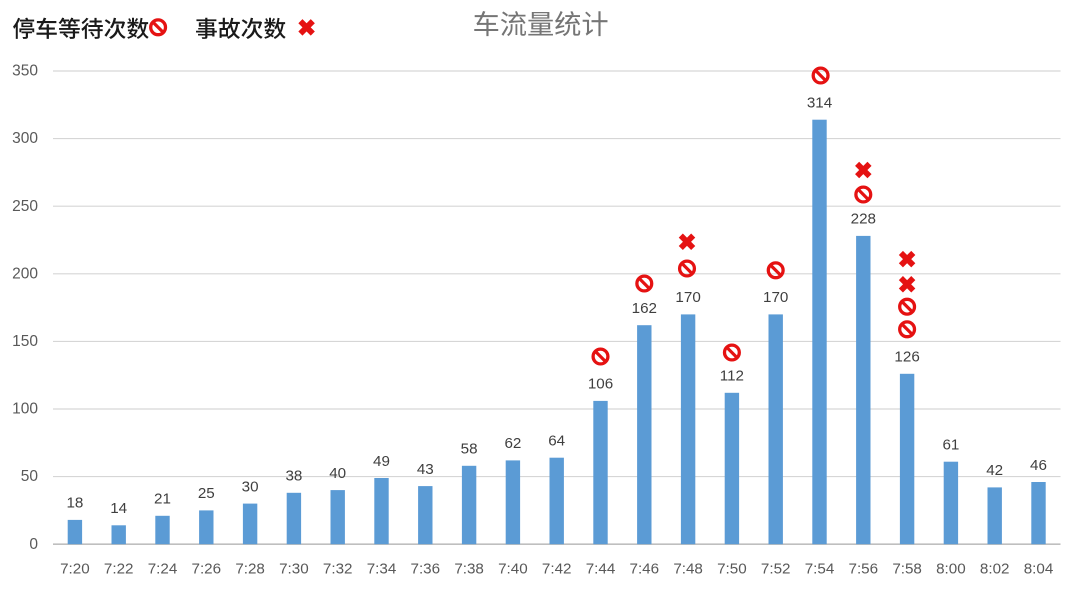  What do you see at coordinates (25, 409) in the screenshot?
I see `svg-text: 100` at bounding box center [25, 409].